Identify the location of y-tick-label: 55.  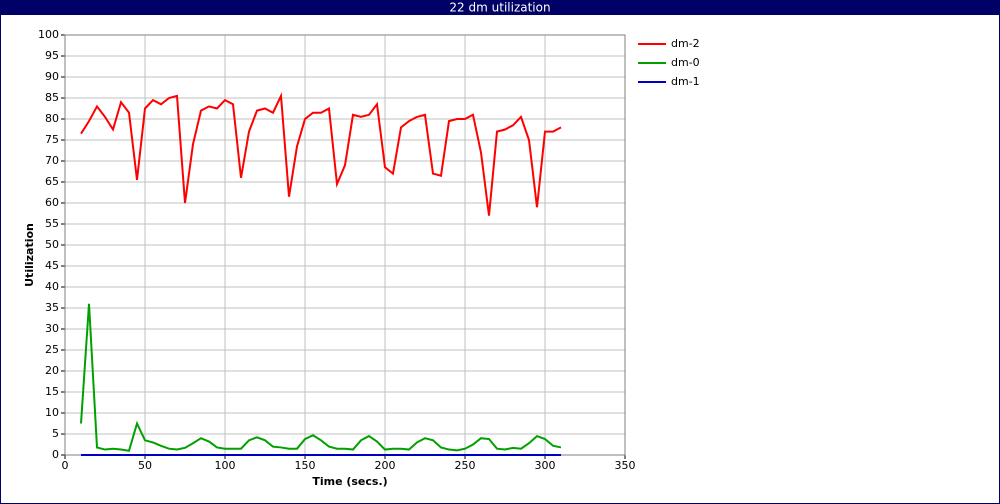
(52, 223).